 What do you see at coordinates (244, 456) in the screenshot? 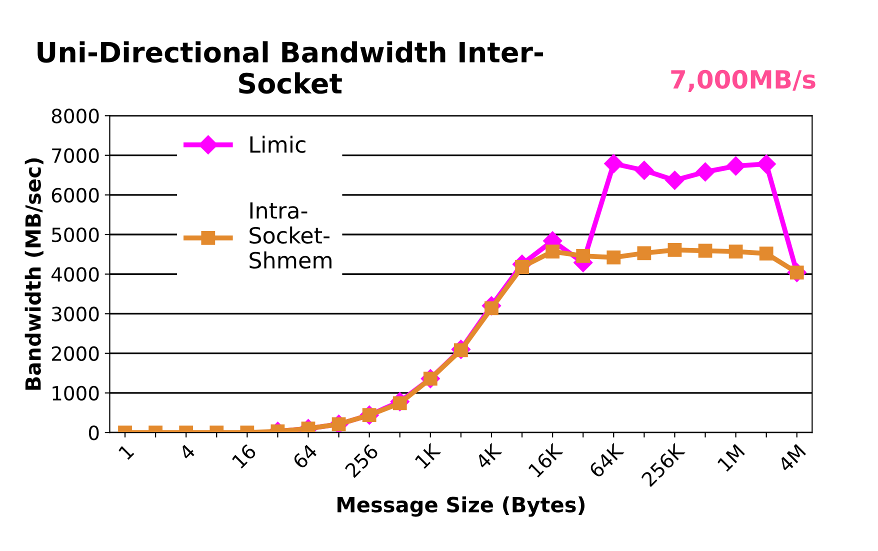
I see `x-tick-label: 16` at bounding box center [244, 456].